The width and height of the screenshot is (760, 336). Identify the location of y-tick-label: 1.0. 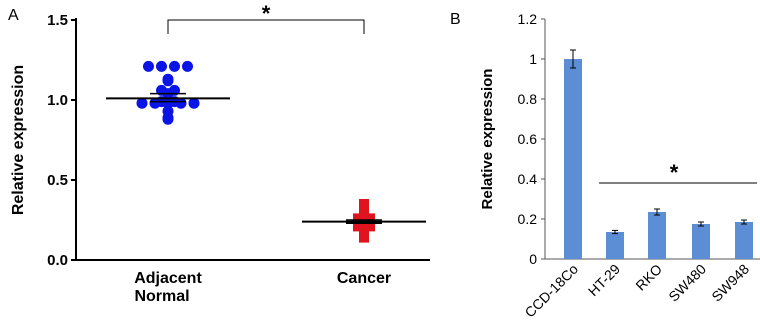
(57, 100).